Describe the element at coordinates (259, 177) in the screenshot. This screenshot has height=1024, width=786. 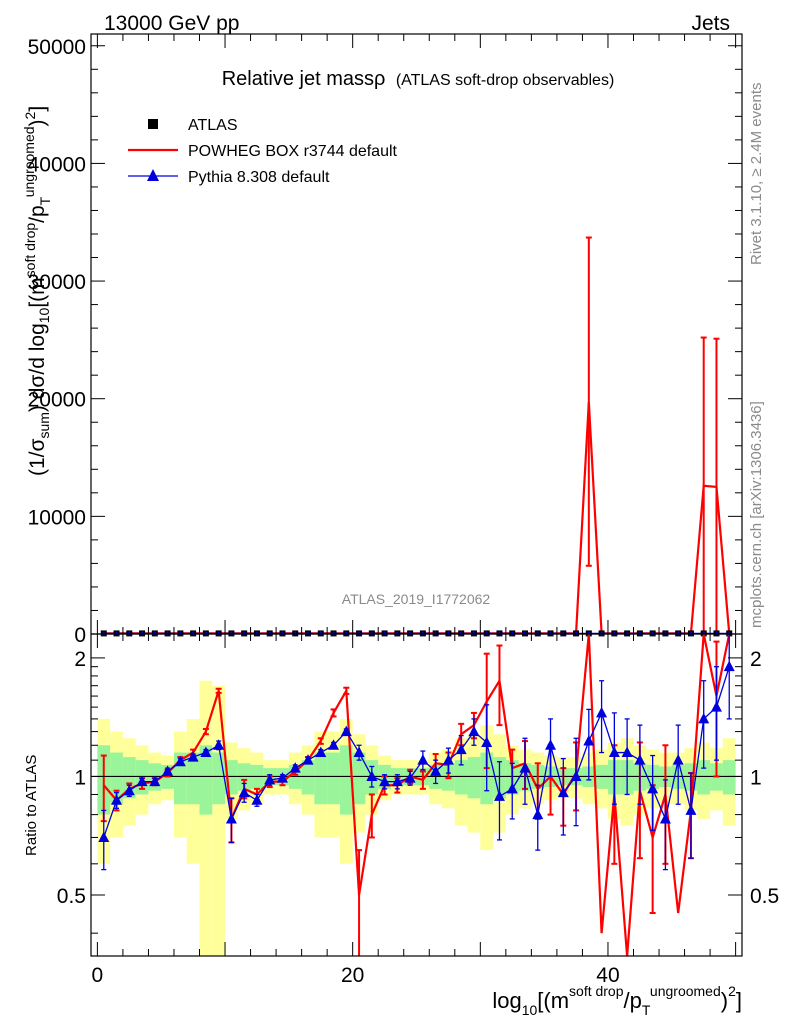
I see `legend-label-pythia: Pythia 8.308 default` at that location.